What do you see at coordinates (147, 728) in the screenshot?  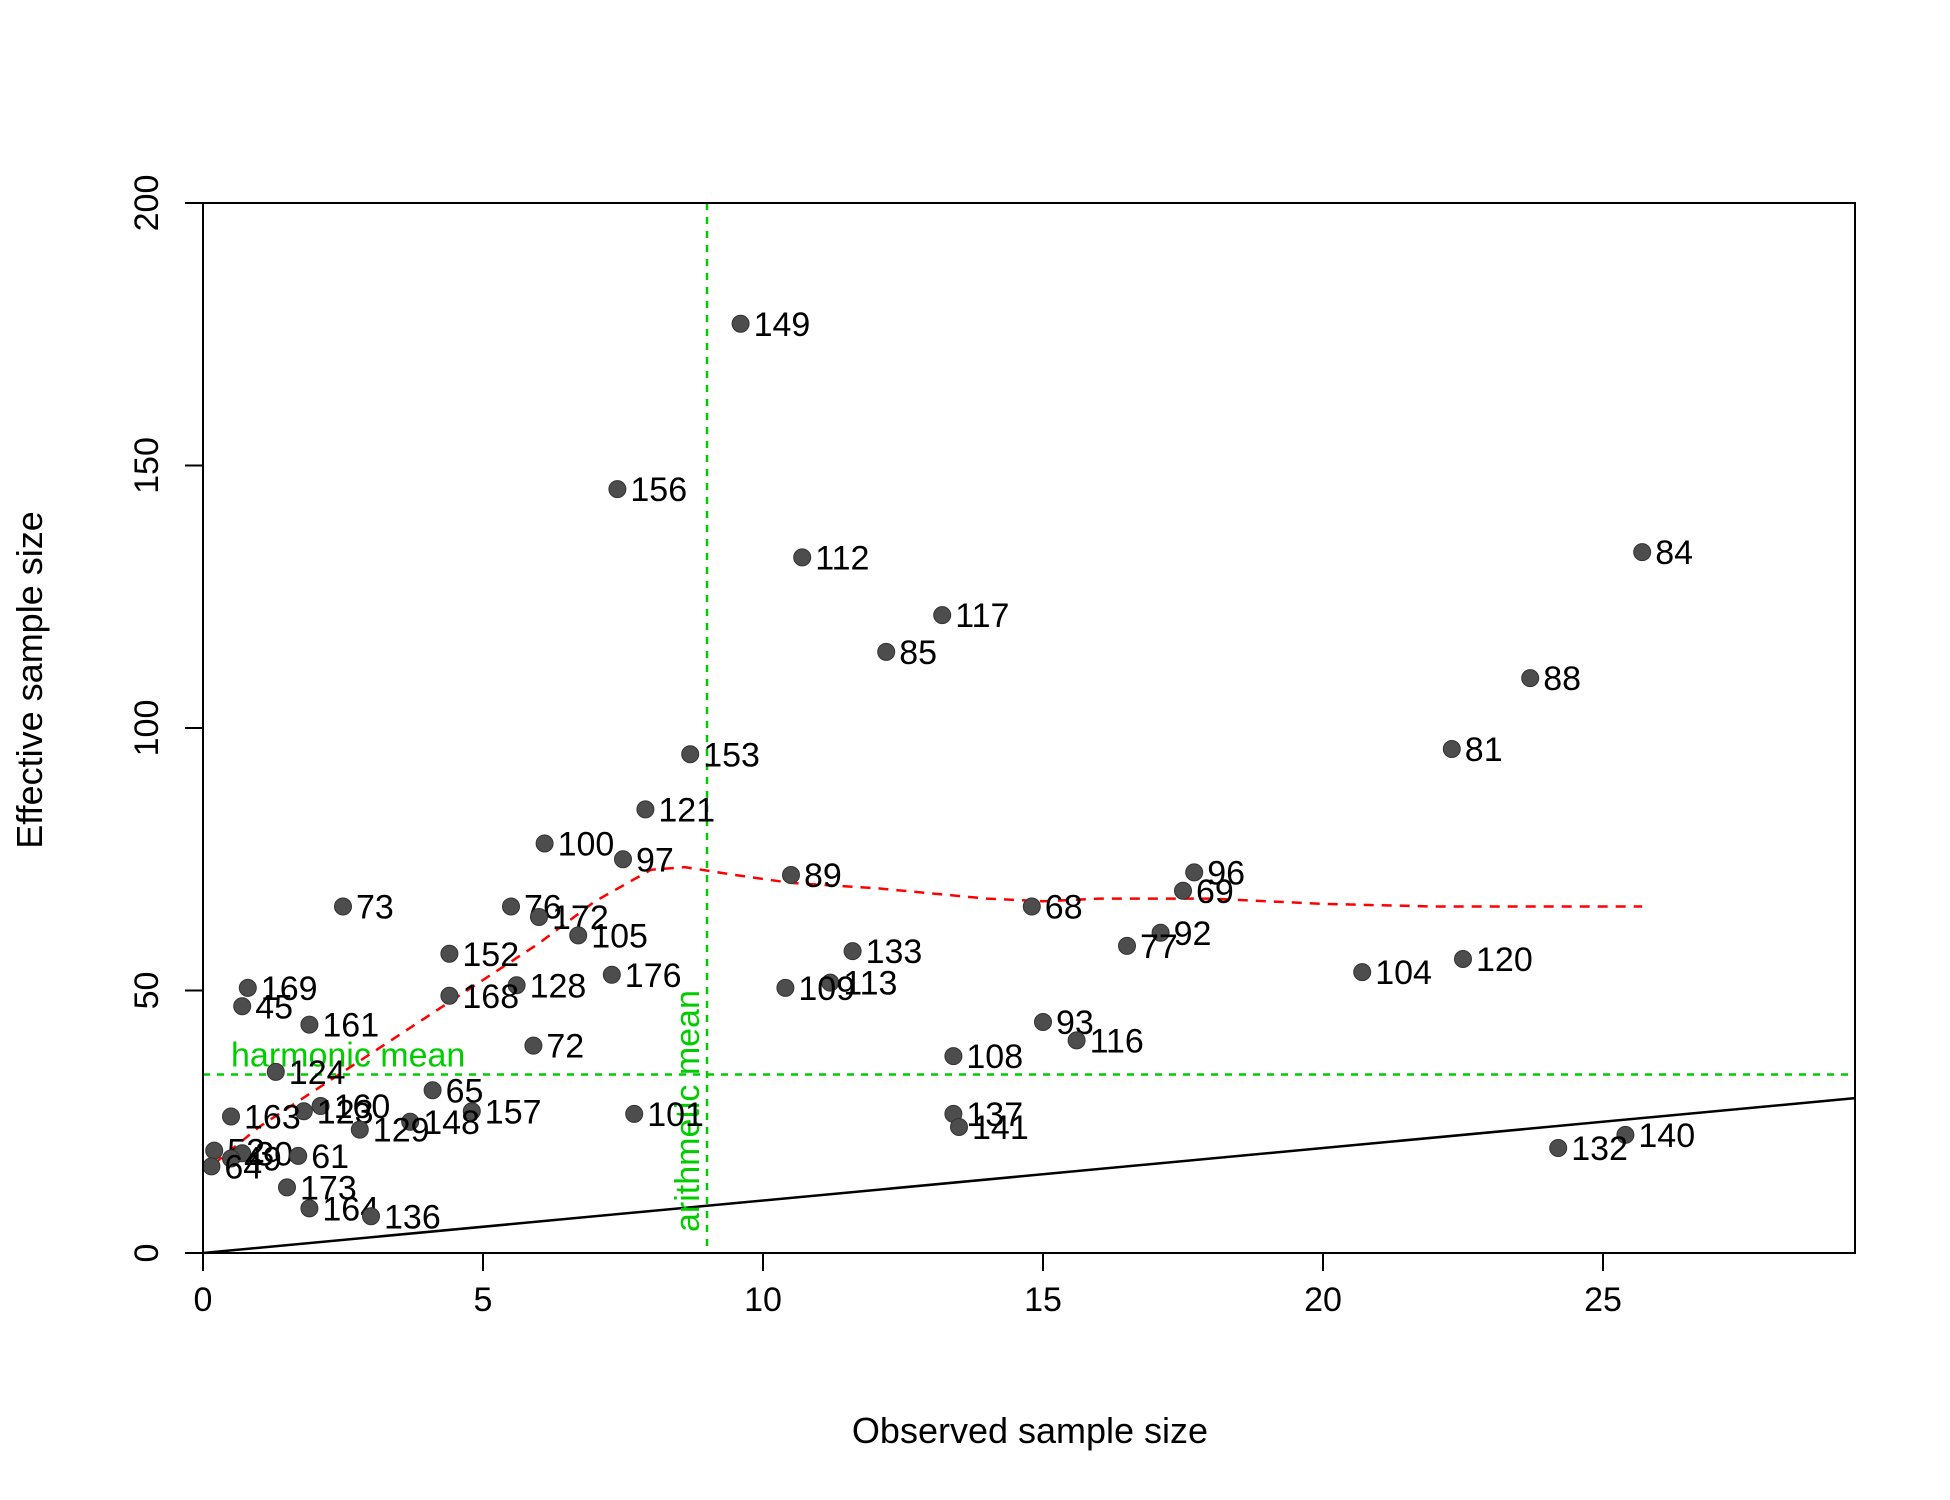 I see `y-tick-label: 100` at bounding box center [147, 728].